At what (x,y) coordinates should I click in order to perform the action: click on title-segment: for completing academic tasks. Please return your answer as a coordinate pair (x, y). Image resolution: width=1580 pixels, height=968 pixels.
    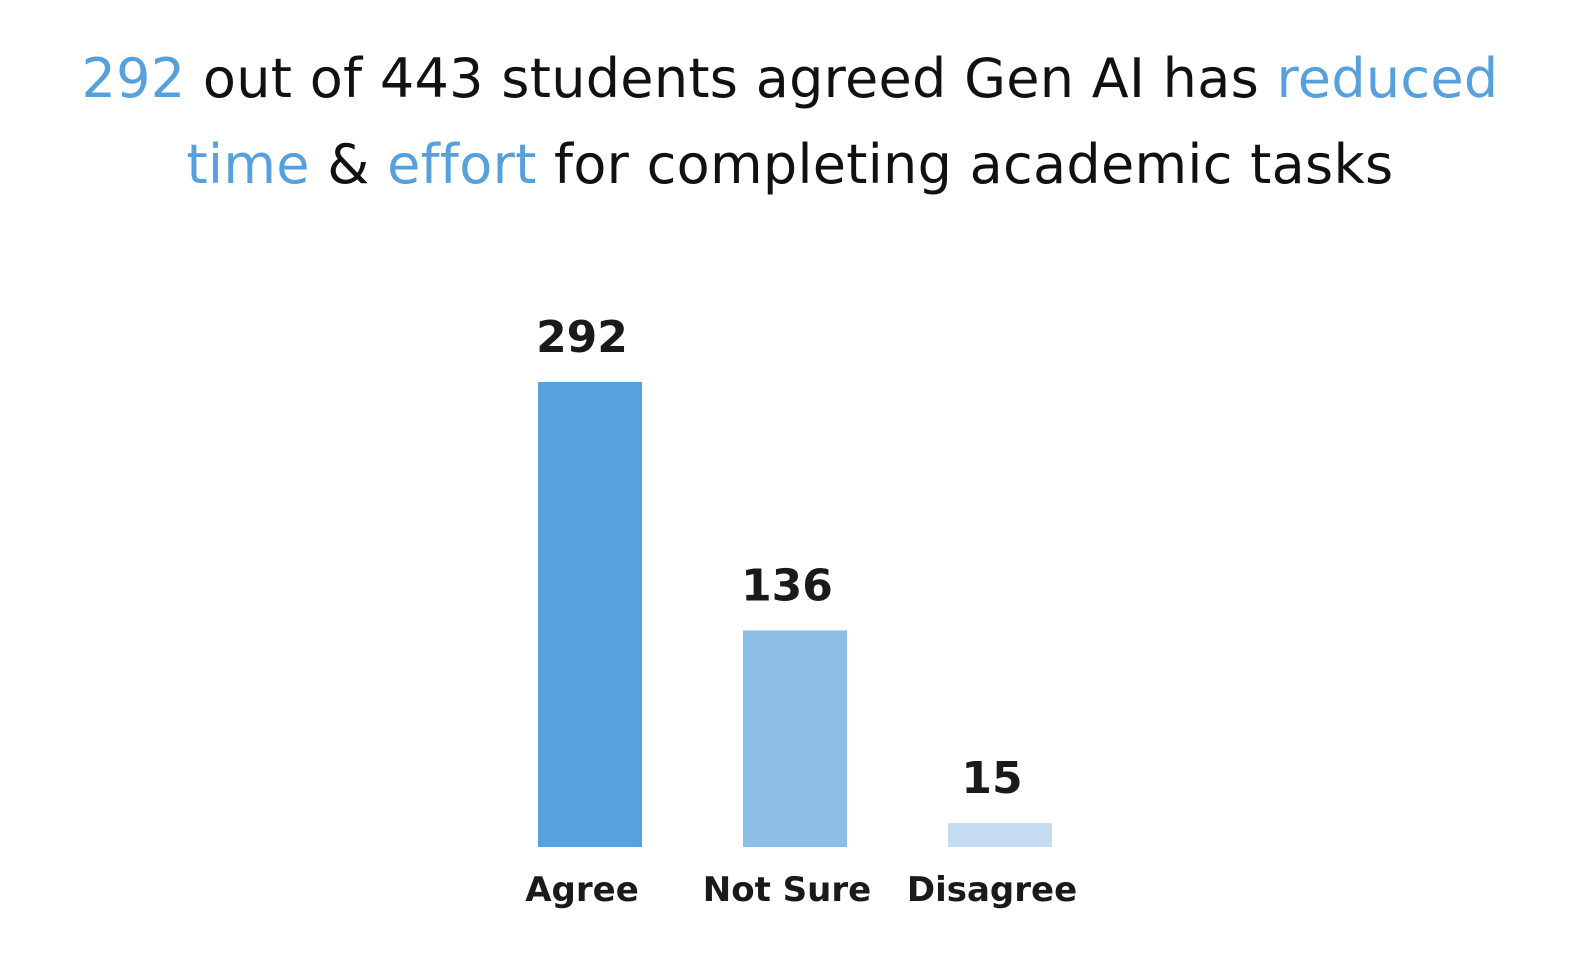
    Looking at the image, I should click on (965, 164).